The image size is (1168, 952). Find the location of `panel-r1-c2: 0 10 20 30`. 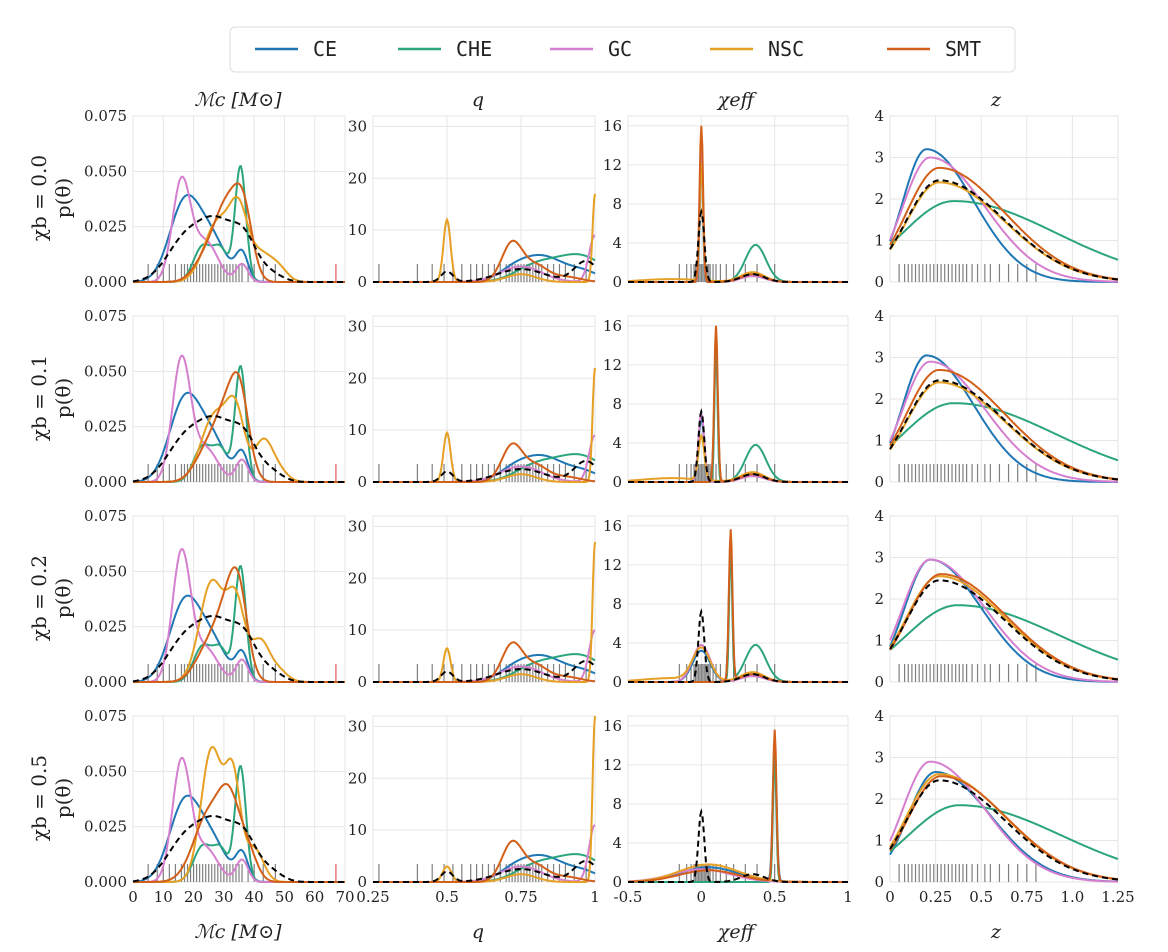

panel-r1-c2: 0 10 20 30 is located at coordinates (472, 203).